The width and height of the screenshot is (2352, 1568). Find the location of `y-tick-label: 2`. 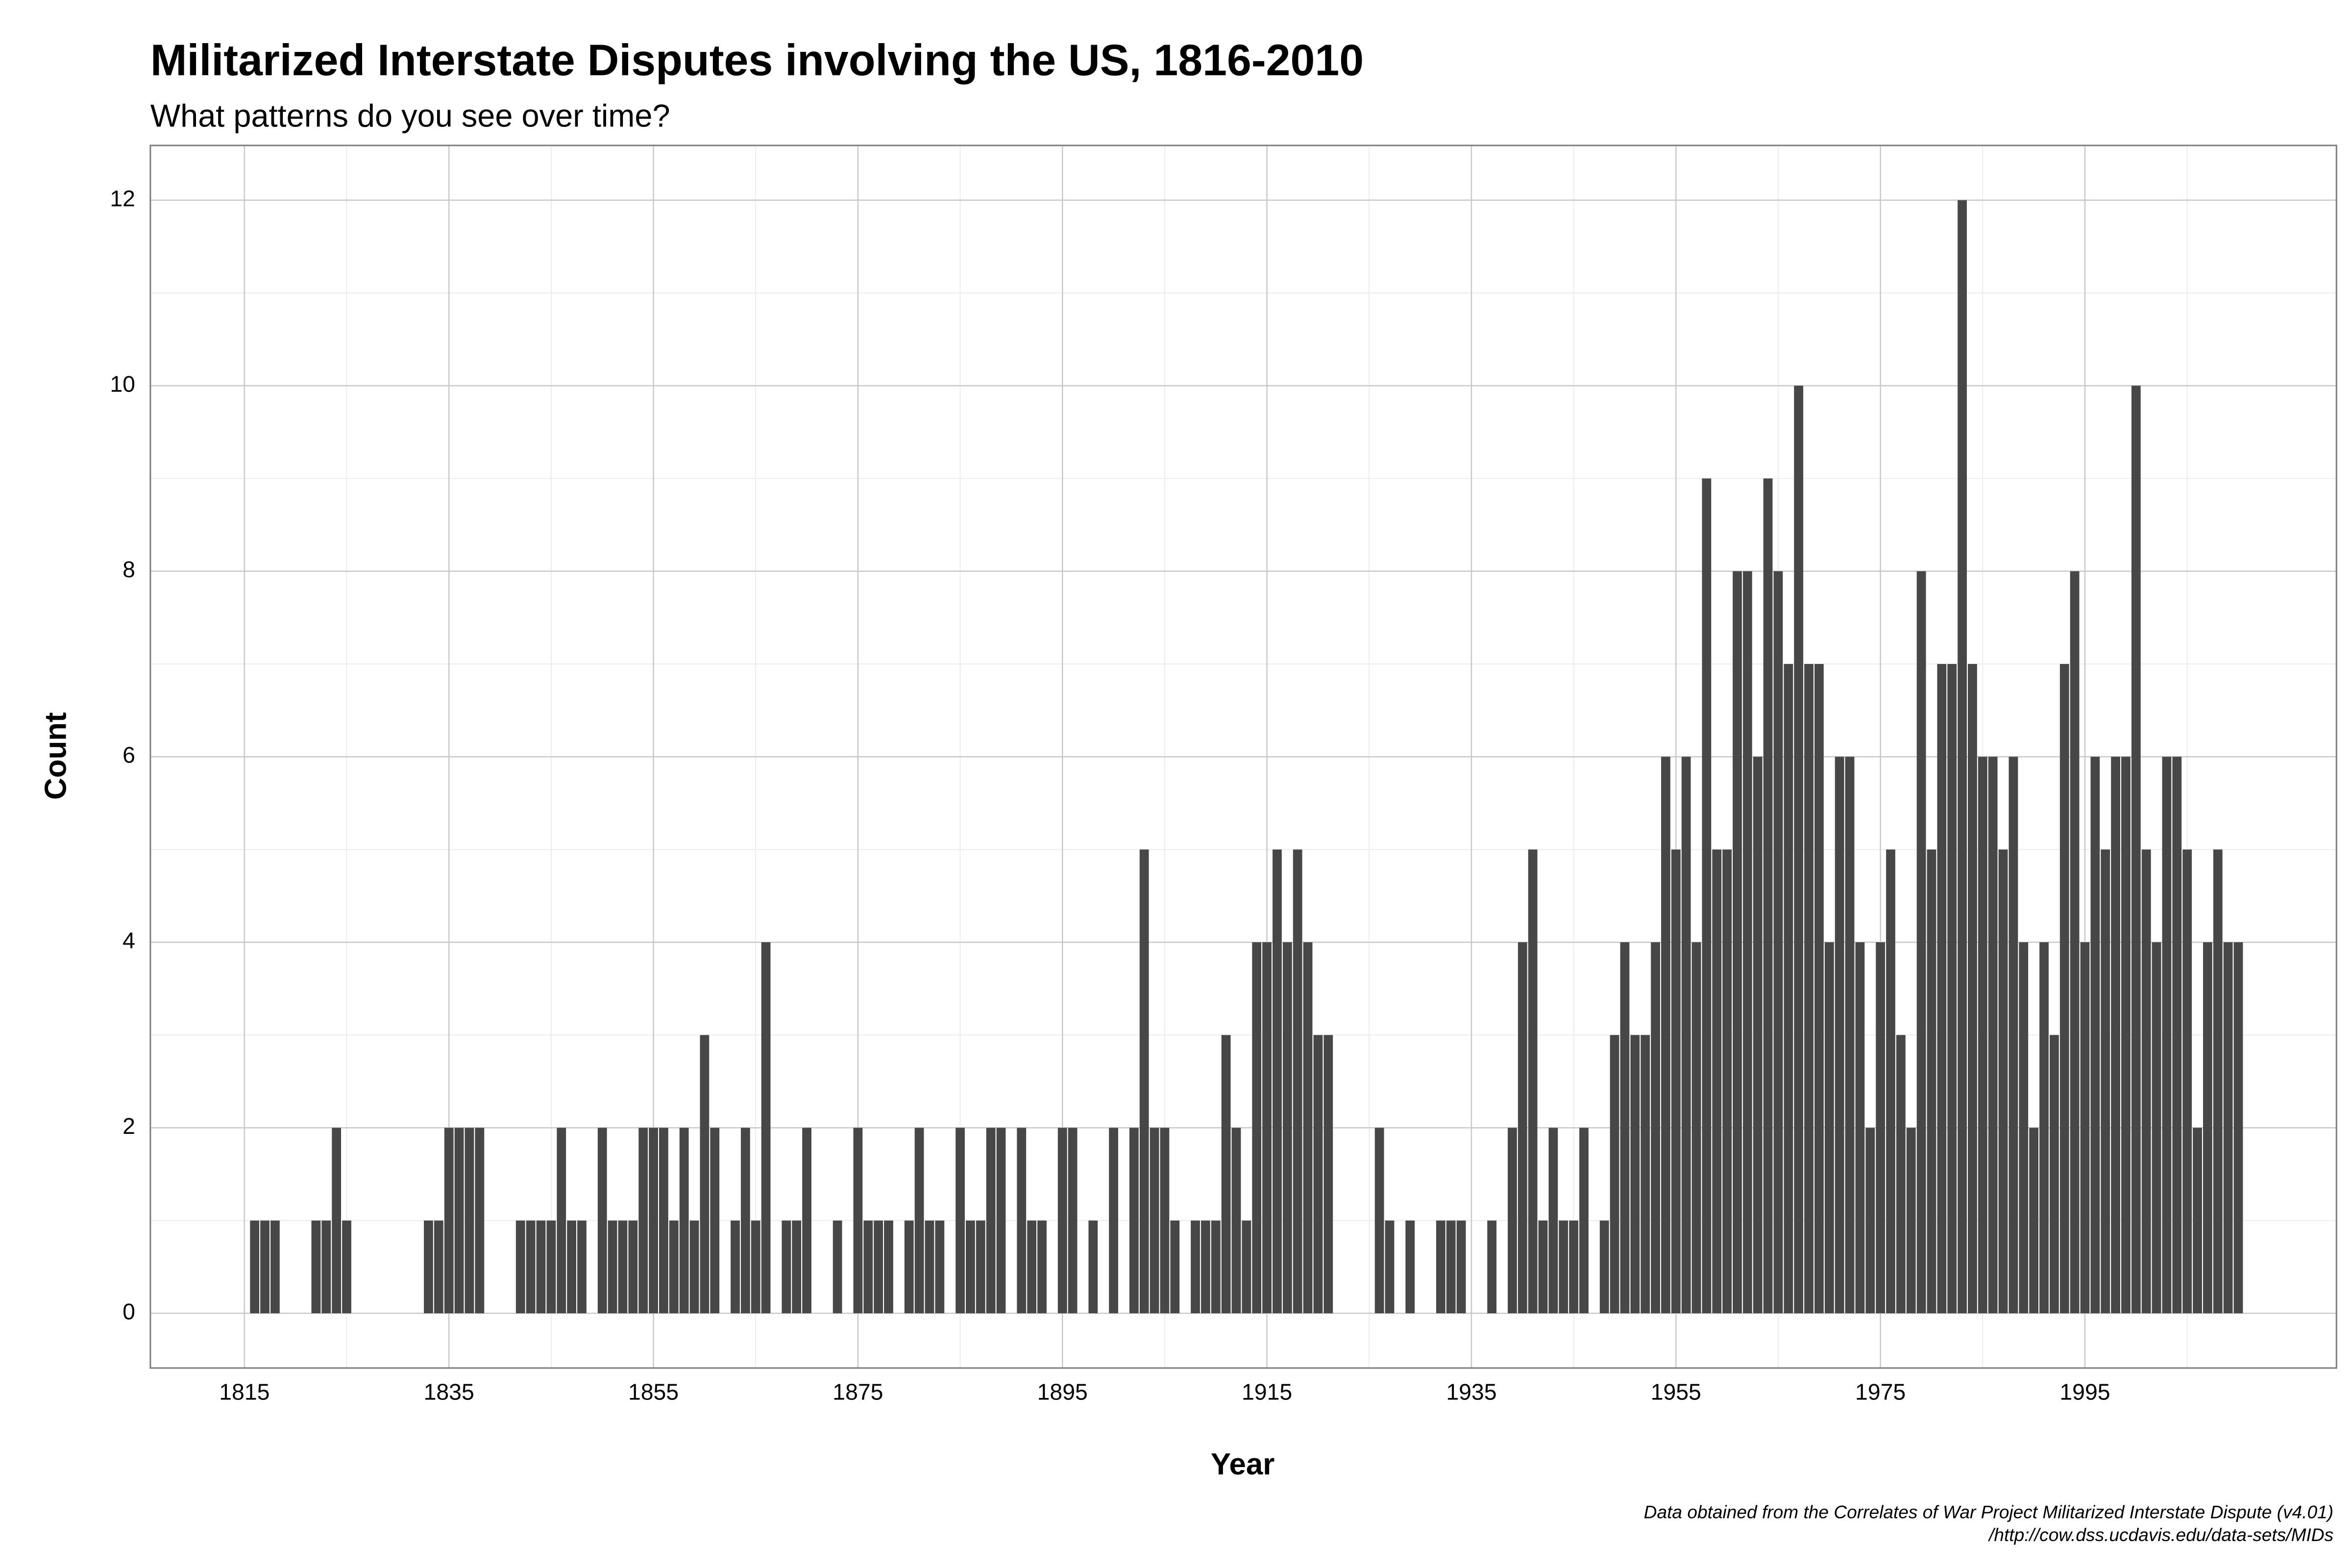

y-tick-label: 2 is located at coordinates (128, 1126).